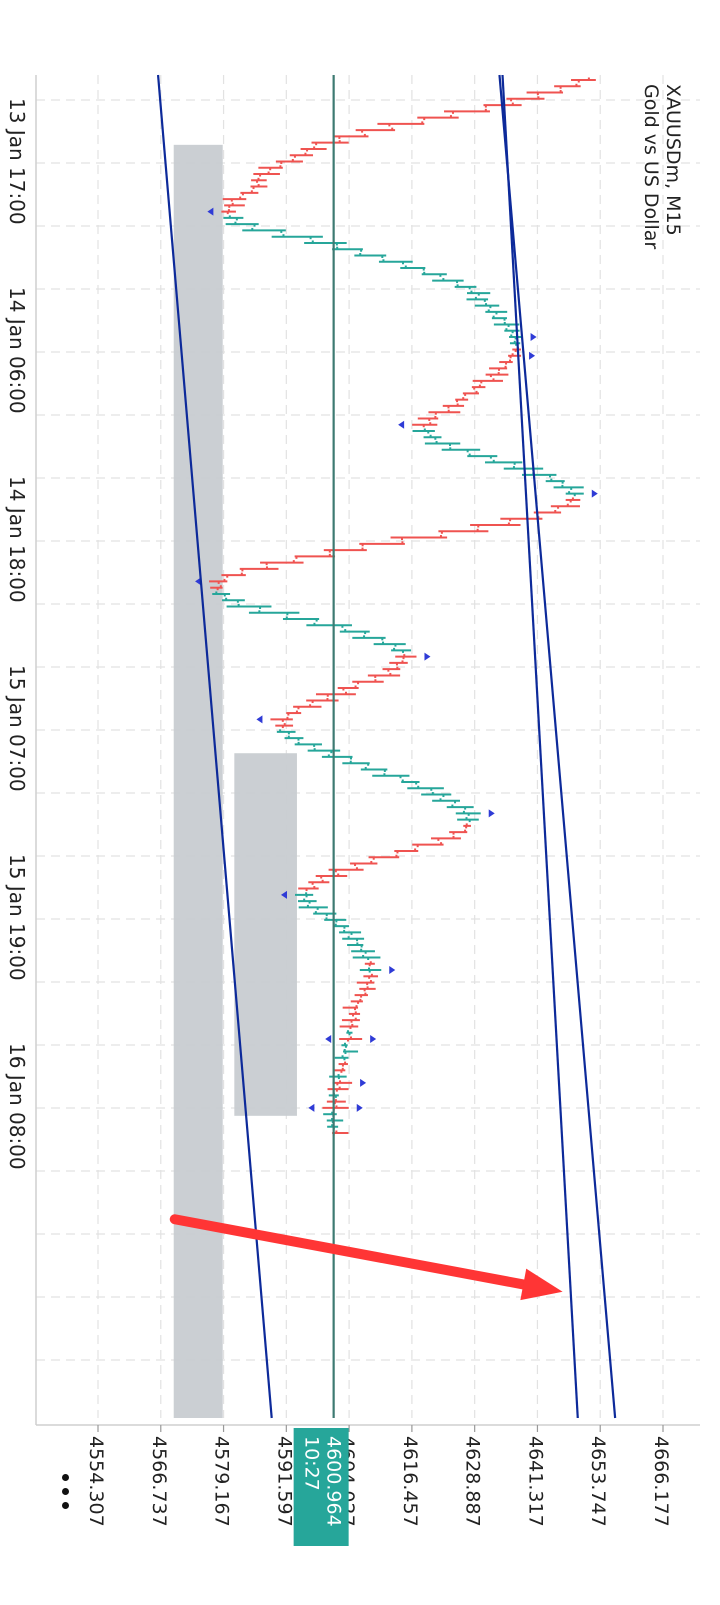  What do you see at coordinates (17, 161) in the screenshot?
I see `time-tick-label: 13 Jan 17:00` at bounding box center [17, 161].